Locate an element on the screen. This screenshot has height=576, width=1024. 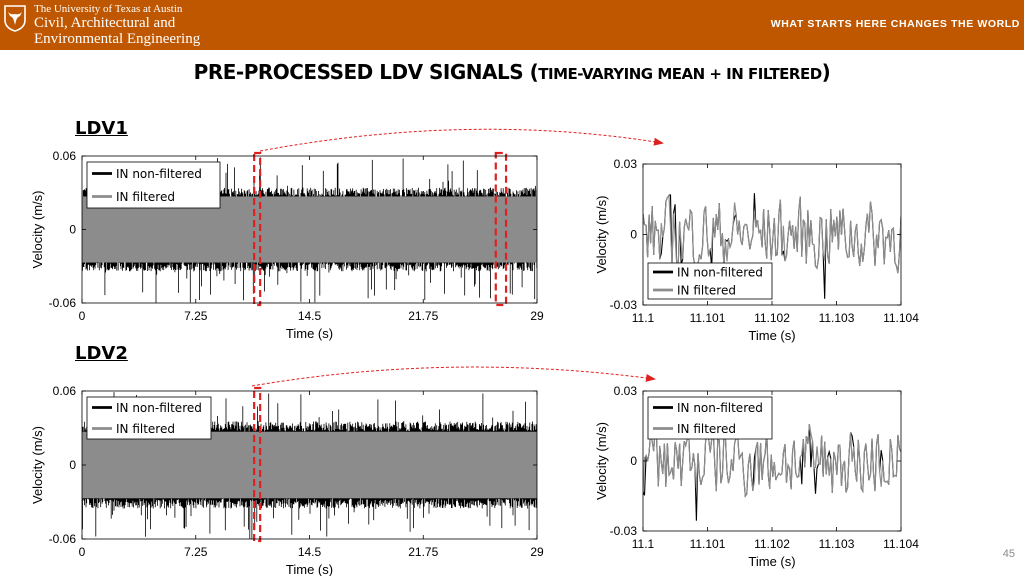
slide-title-close: ) is located at coordinates (826, 72).